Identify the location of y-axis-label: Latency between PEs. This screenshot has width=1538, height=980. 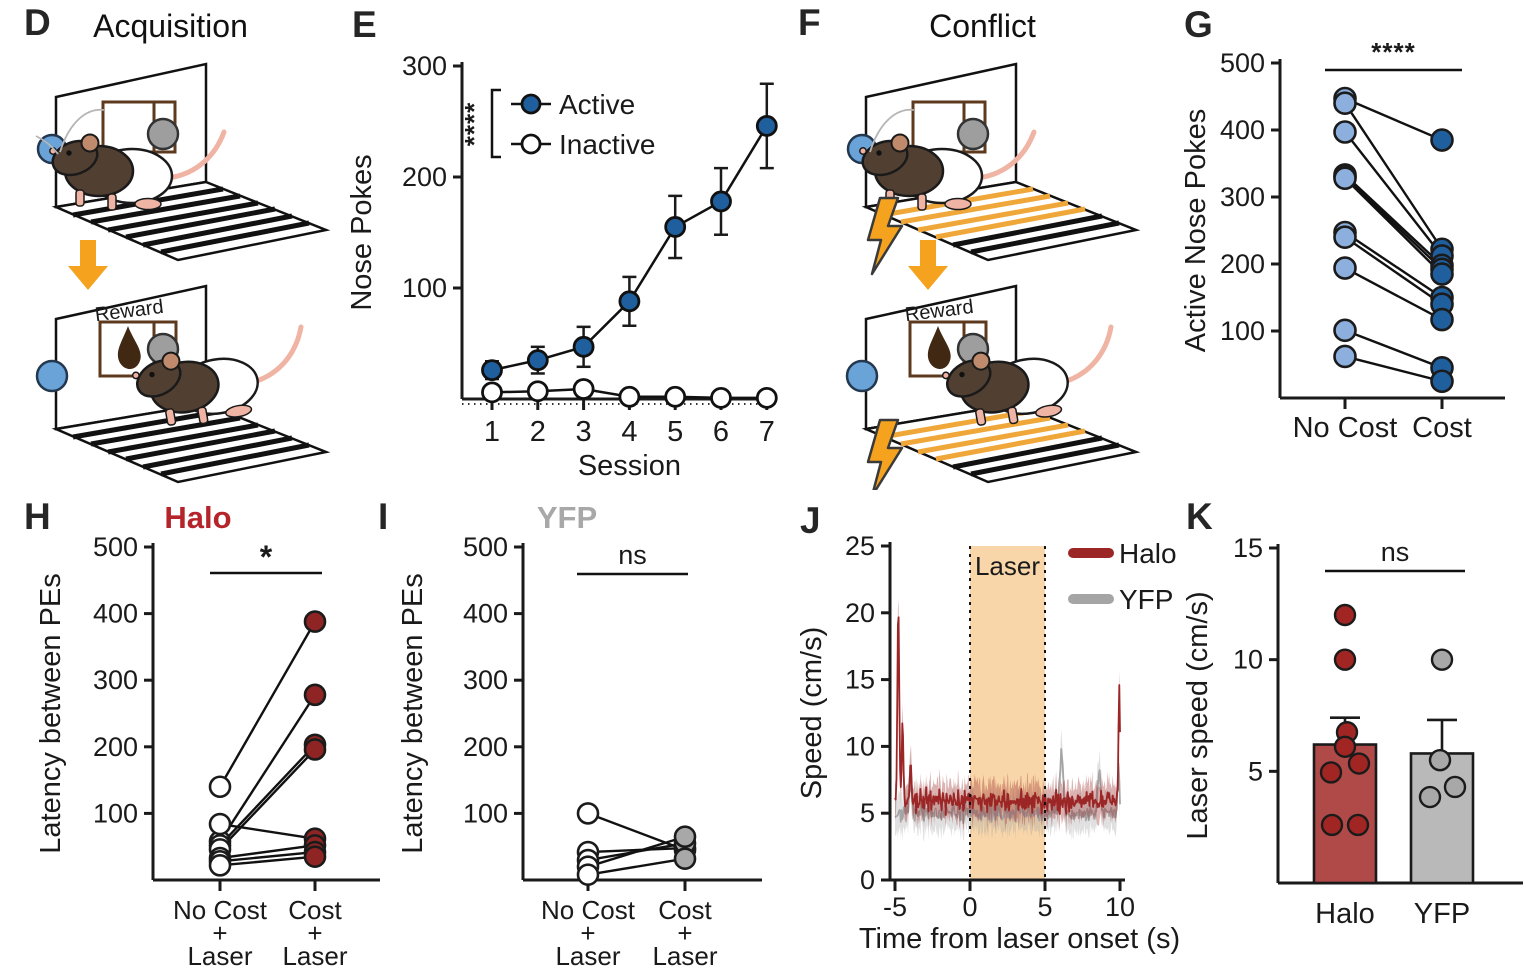
(51, 713).